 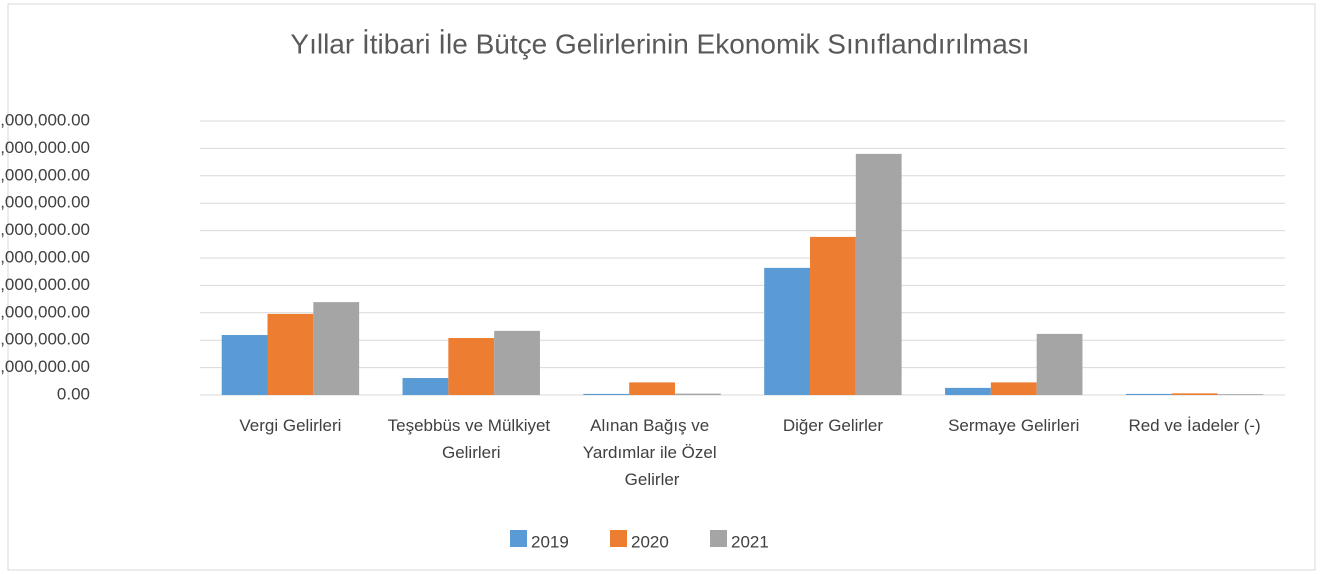 What do you see at coordinates (1194, 425) in the screenshot?
I see `x-tick-label: Red ve İadeler (-)` at bounding box center [1194, 425].